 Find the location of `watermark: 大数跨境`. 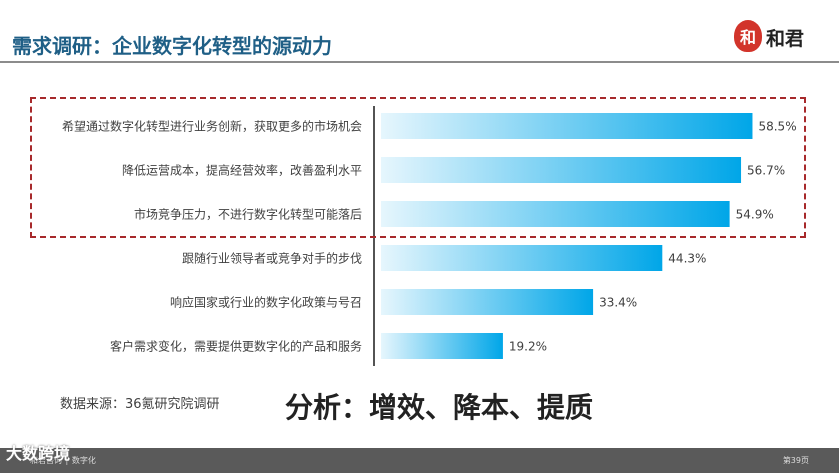

watermark: 大数跨境 is located at coordinates (38, 453).